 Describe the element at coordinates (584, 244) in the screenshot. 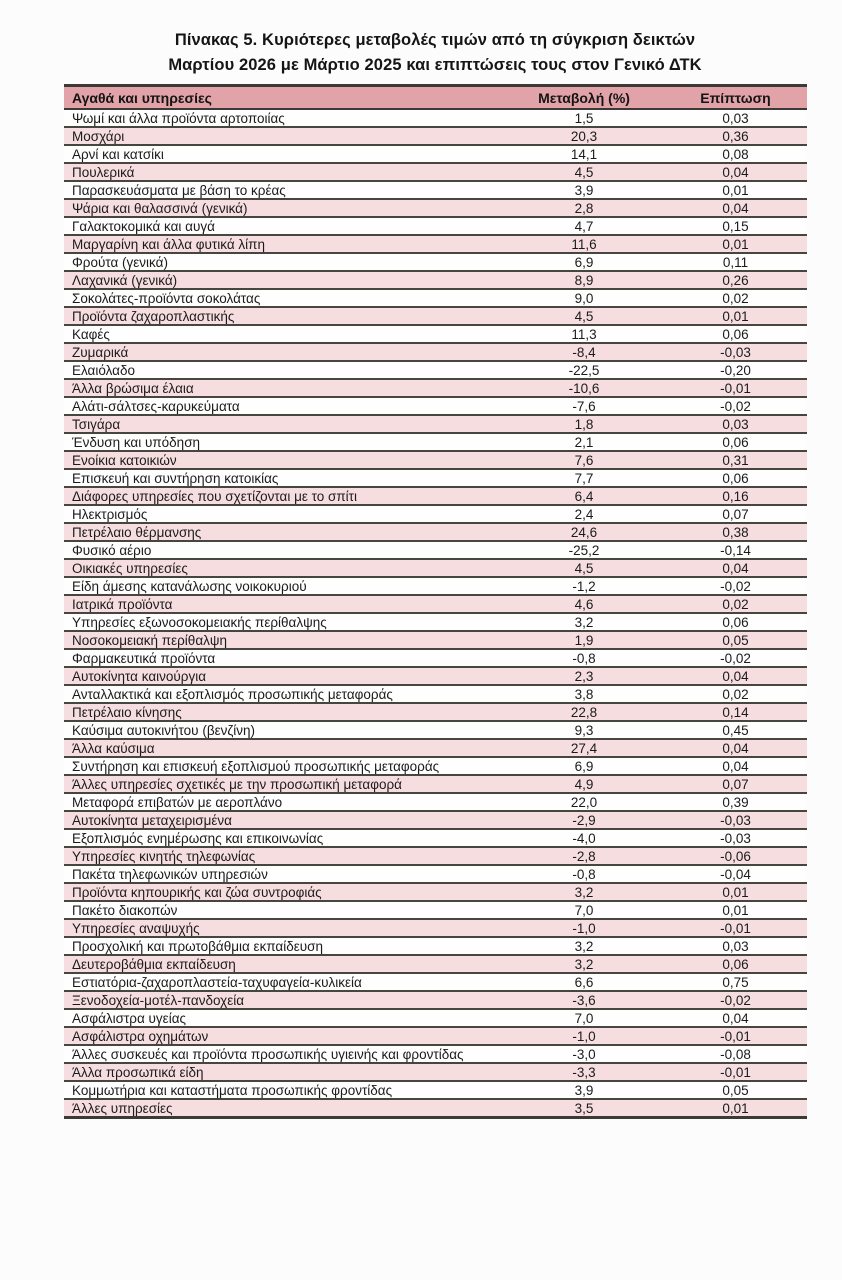

I see `row-change-value: 11,6` at that location.